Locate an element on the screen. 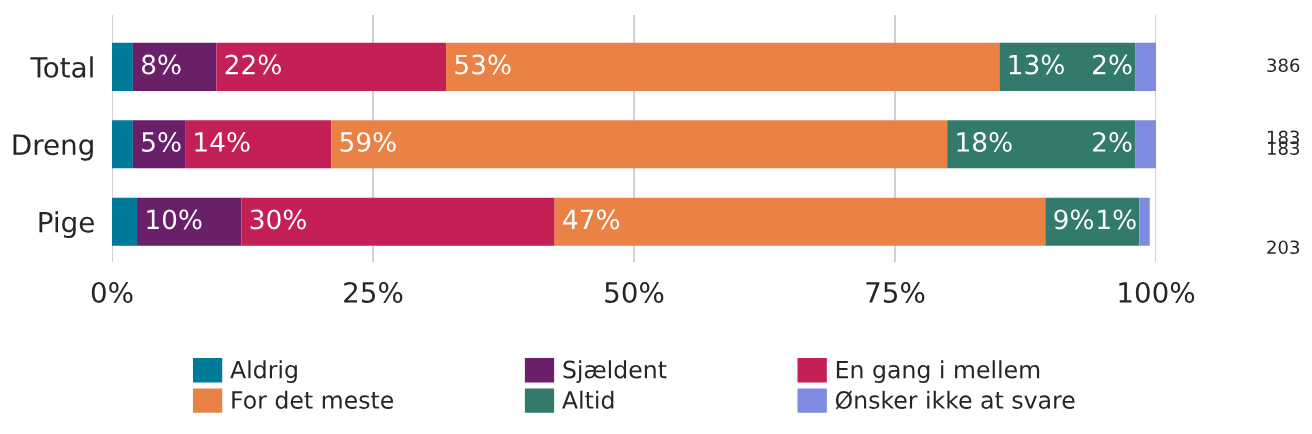 This screenshot has width=1312, height=434. data-label: 13% is located at coordinates (1036, 64).